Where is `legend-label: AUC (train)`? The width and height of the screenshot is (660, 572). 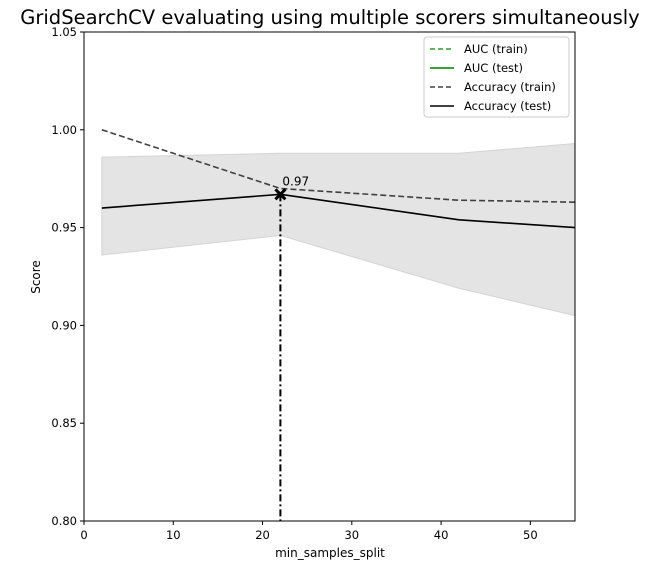 legend-label: AUC (train) is located at coordinates (496, 49).